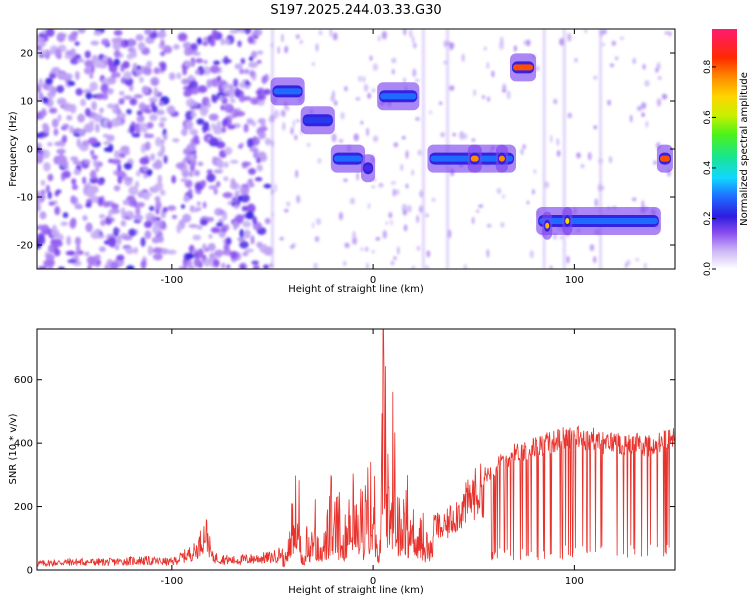 This screenshot has width=750, height=600. What do you see at coordinates (708, 66) in the screenshot?
I see `colorbar-tick-label: 0.8` at bounding box center [708, 66].